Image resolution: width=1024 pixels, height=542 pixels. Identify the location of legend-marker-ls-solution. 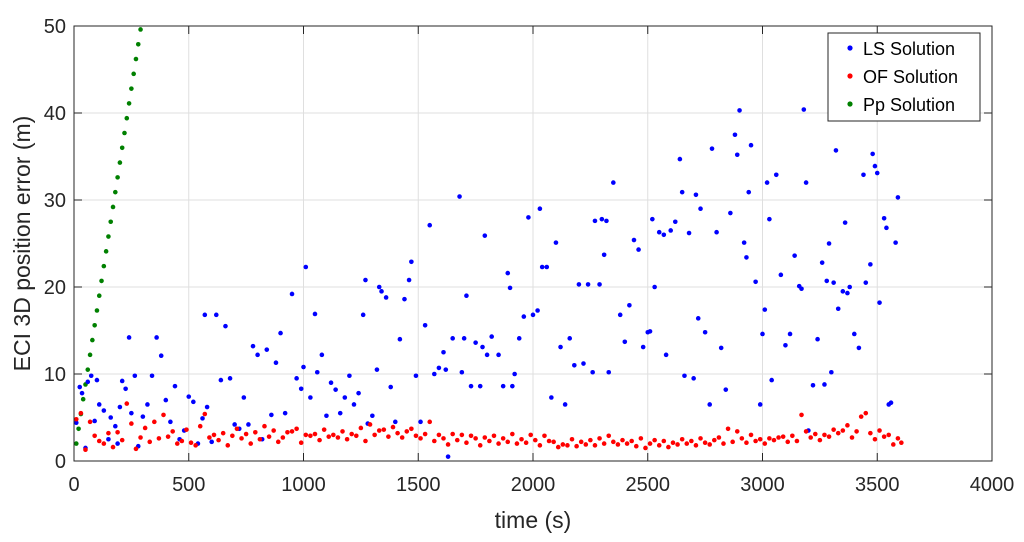
(850, 48).